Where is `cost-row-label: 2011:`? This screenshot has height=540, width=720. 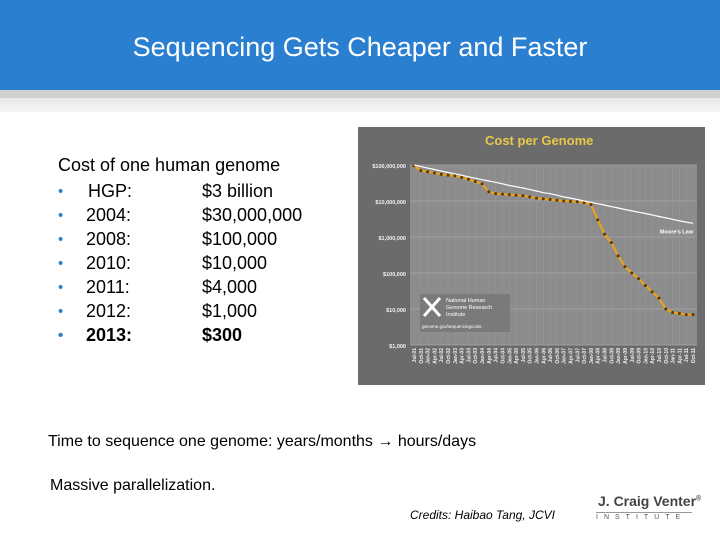 cost-row-label: 2011: is located at coordinates (108, 287).